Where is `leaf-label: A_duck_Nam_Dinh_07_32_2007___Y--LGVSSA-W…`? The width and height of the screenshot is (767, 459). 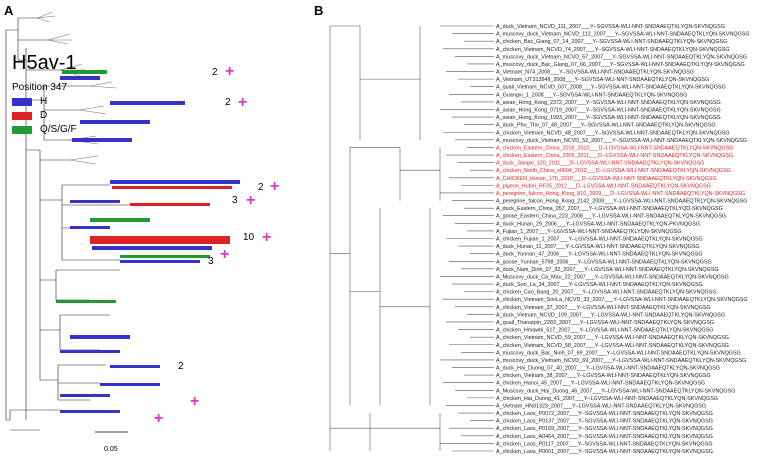 leaf-label: A_duck_Nam_Dinh_07_32_2007___Y--LGVSSA-W… is located at coordinates (607, 270).